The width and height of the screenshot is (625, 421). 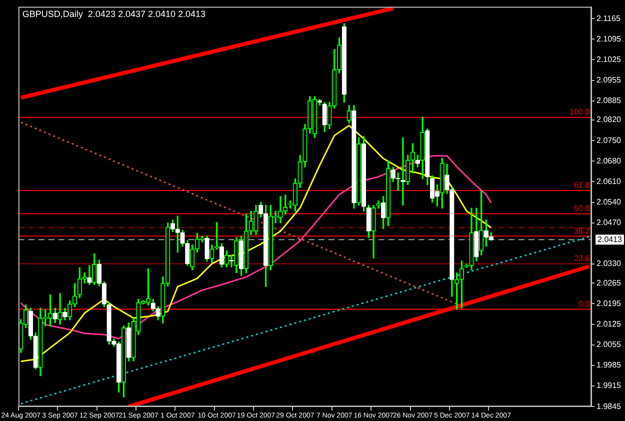 What do you see at coordinates (609, 119) in the screenshot?
I see `y-tick-label: 2.0820` at bounding box center [609, 119].